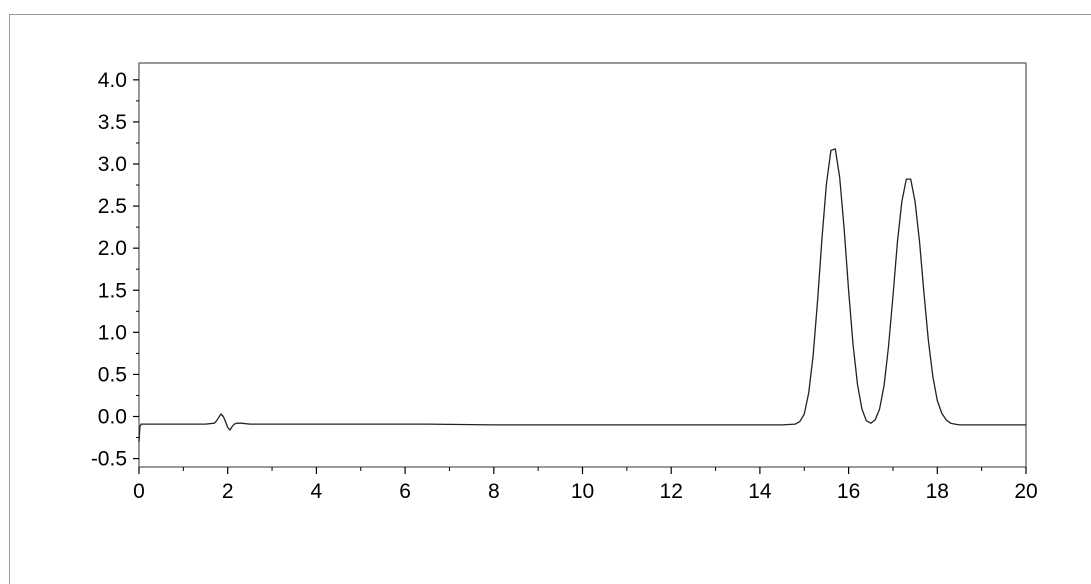  I want to click on x-tick-label: 8, so click(494, 491).